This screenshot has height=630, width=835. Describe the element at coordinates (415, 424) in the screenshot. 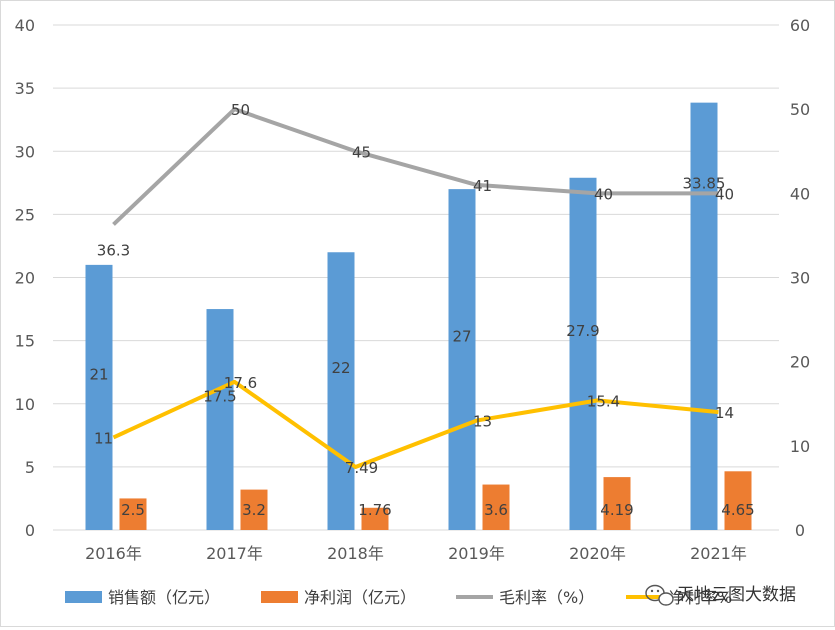

I see `series-line-net-margin` at that location.